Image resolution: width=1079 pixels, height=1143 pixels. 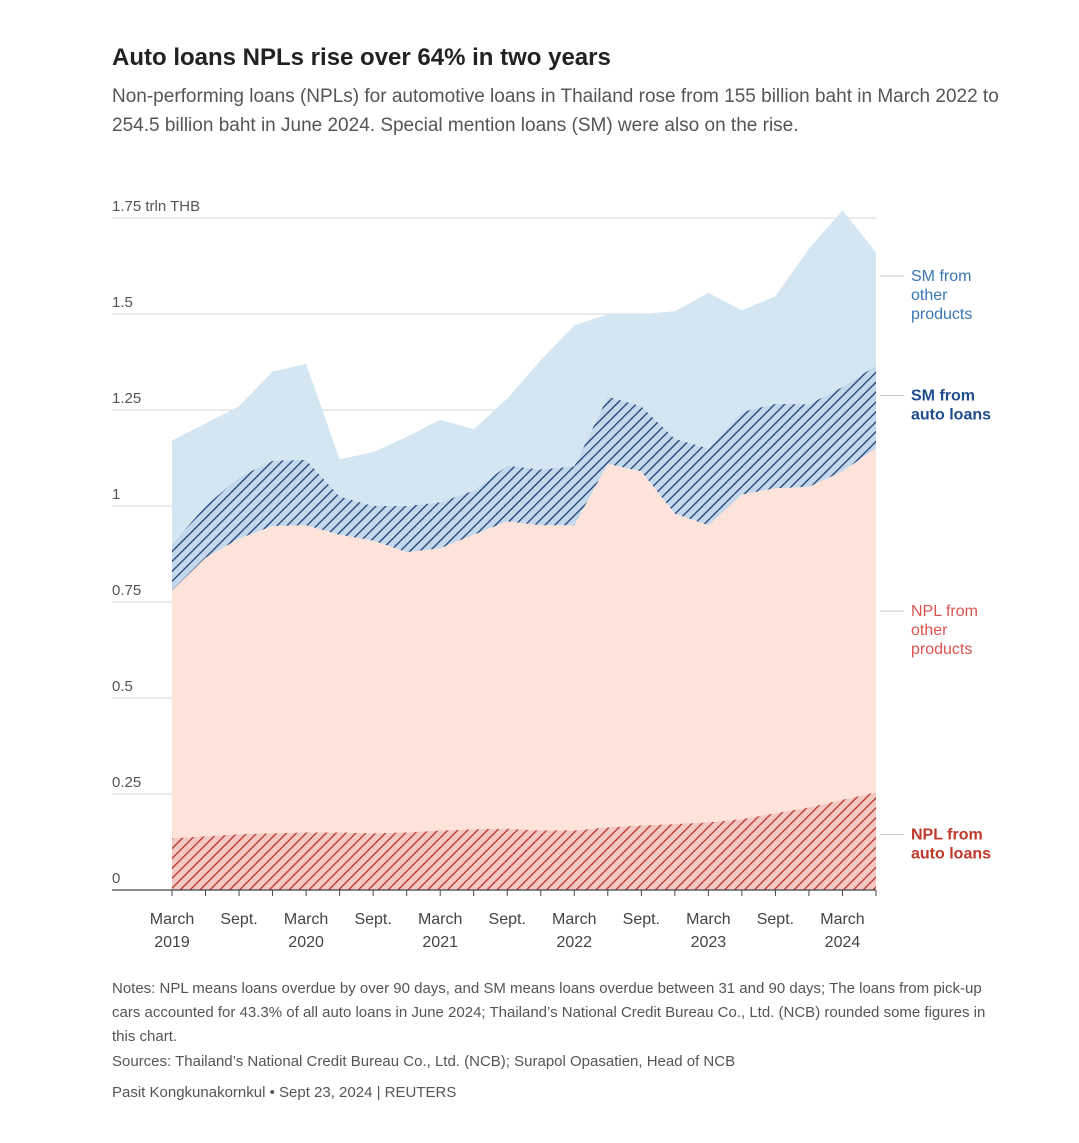 What do you see at coordinates (116, 494) in the screenshot?
I see `y-tick-label-3: 1` at bounding box center [116, 494].